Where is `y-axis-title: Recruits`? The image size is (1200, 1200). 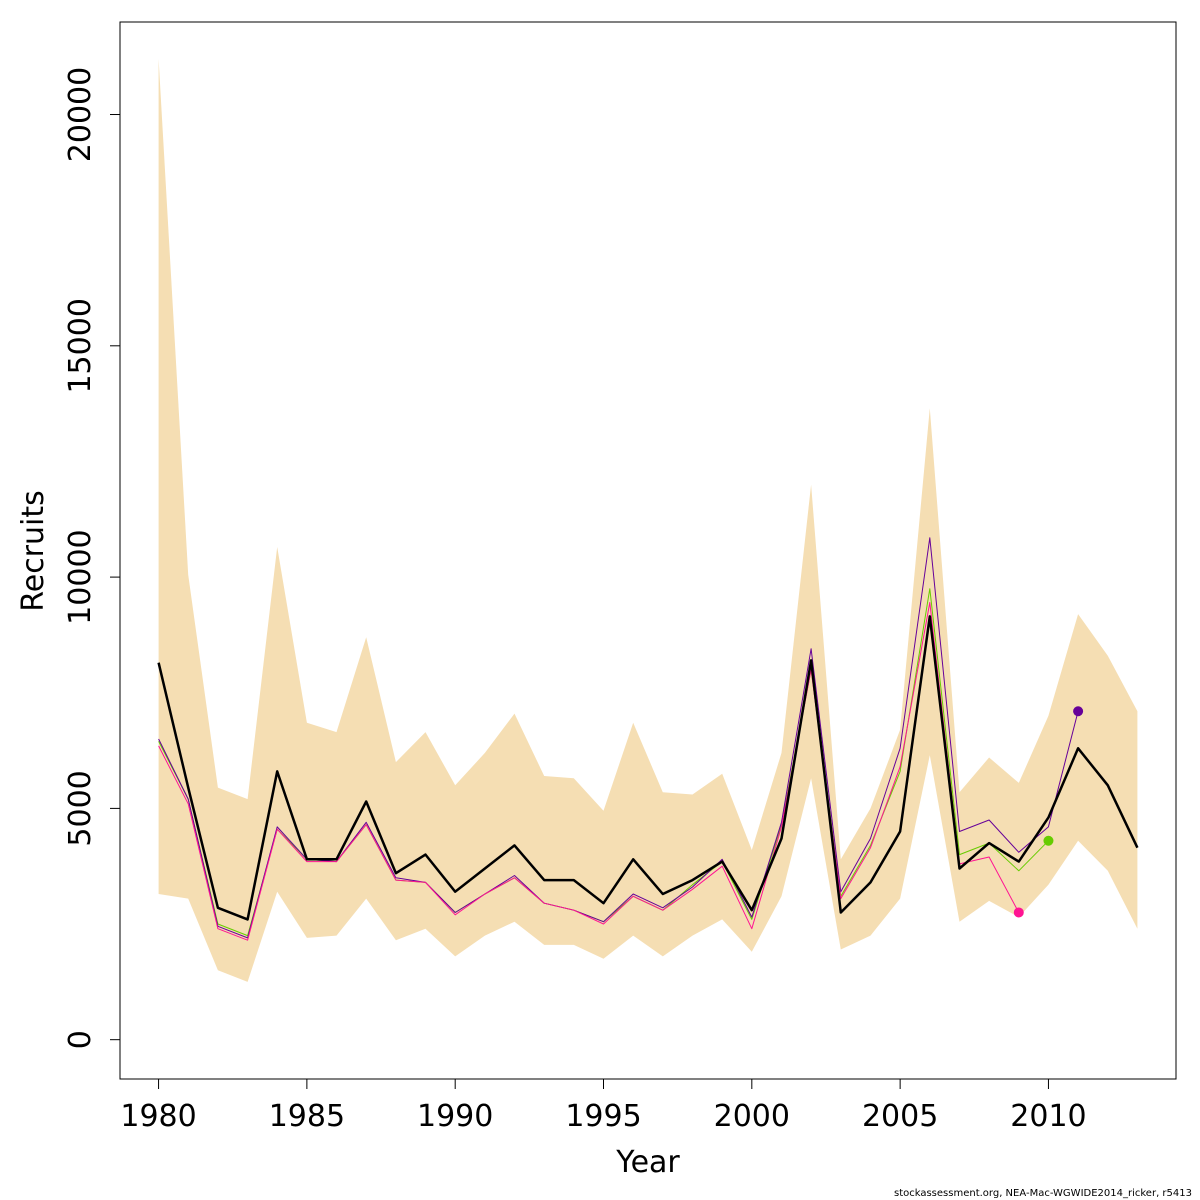 y-axis-title: Recruits is located at coordinates (33, 551).